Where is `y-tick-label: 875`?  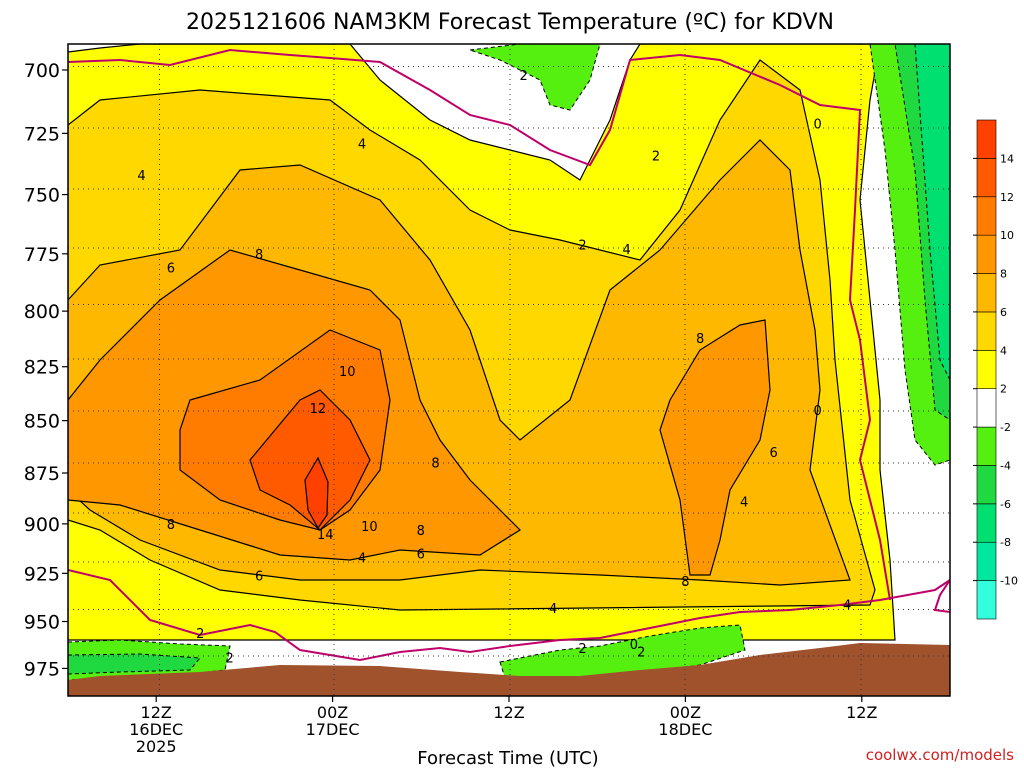
y-tick-label: 875 is located at coordinates (42, 474).